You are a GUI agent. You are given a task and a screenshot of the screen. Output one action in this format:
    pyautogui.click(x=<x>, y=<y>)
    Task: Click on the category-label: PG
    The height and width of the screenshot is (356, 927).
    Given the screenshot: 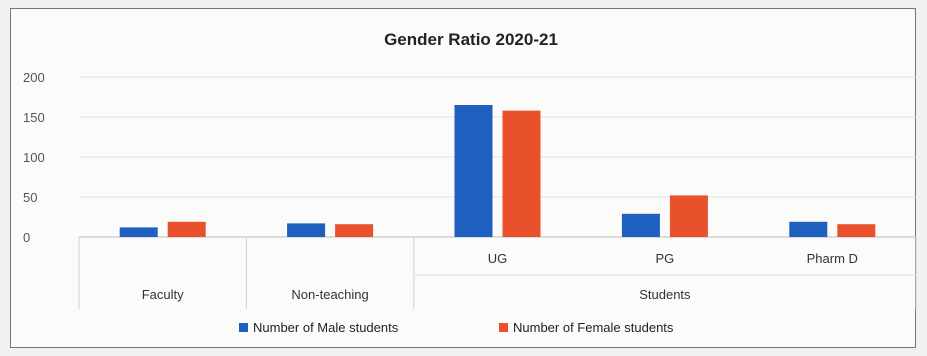 What is the action you would take?
    pyautogui.click(x=665, y=258)
    